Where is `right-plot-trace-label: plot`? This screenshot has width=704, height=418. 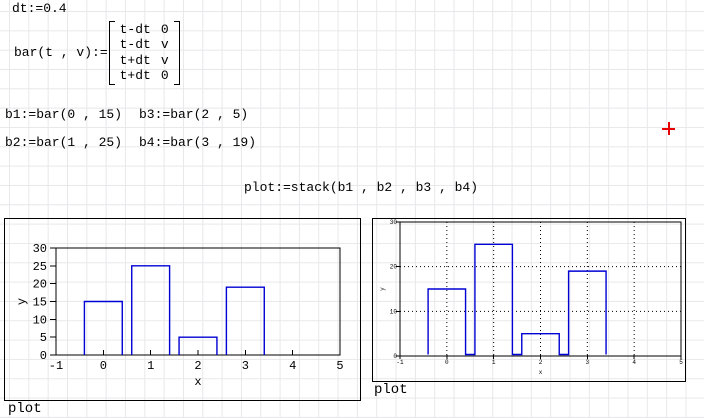 right-plot-trace-label: plot is located at coordinates (391, 390).